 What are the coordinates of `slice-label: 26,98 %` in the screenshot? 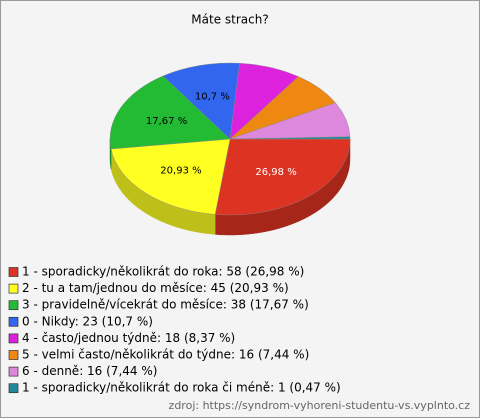 It's located at (275, 172).